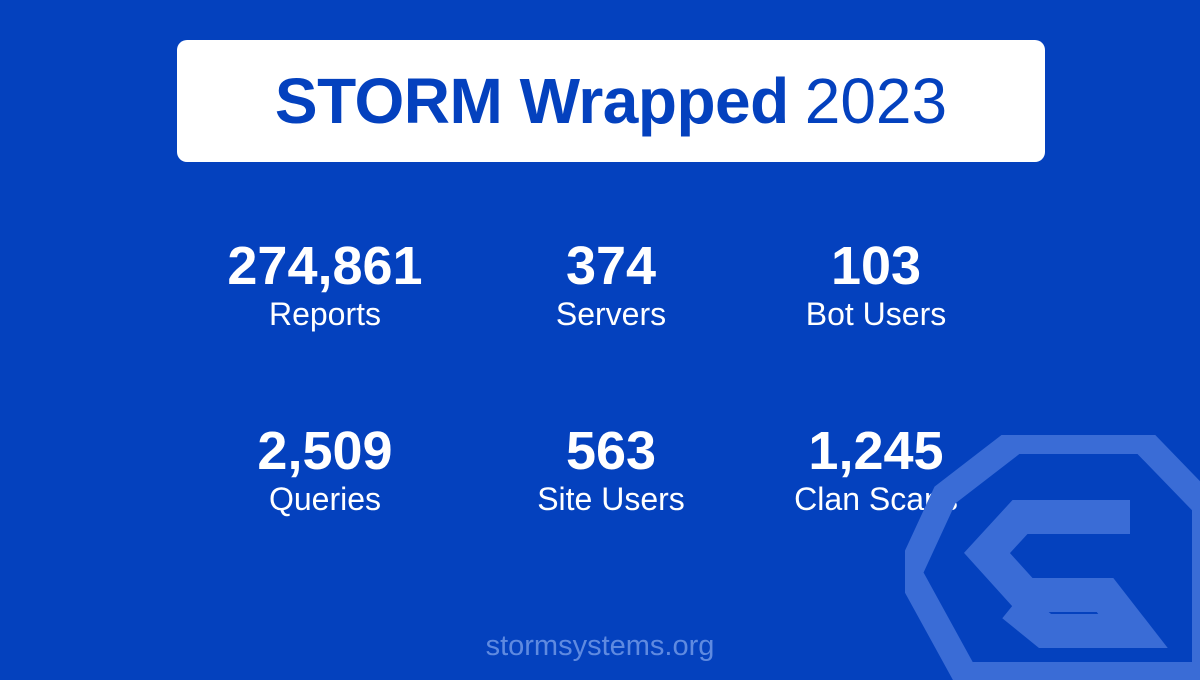 This screenshot has height=680, width=1200. What do you see at coordinates (600, 646) in the screenshot?
I see `footer-url: stormsystems.org` at bounding box center [600, 646].